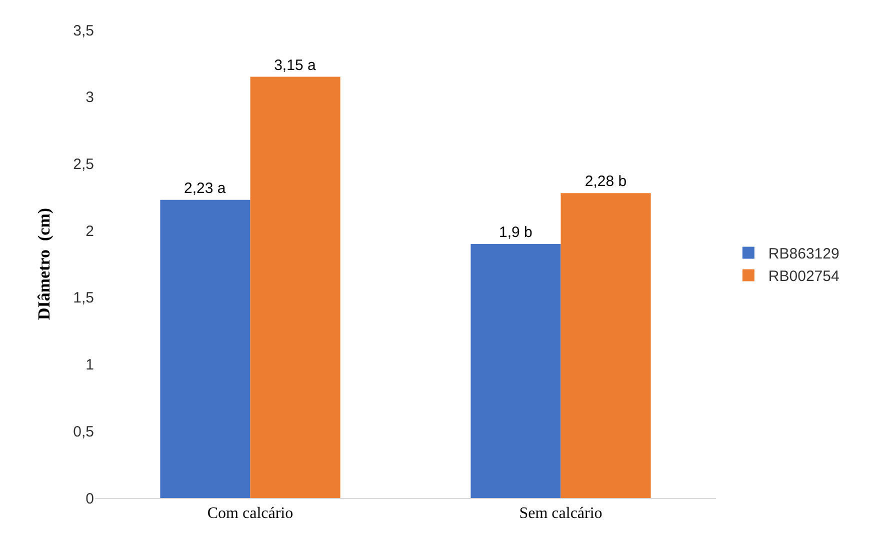 The height and width of the screenshot is (538, 876). I want to click on legend-label: RB863129, so click(804, 254).